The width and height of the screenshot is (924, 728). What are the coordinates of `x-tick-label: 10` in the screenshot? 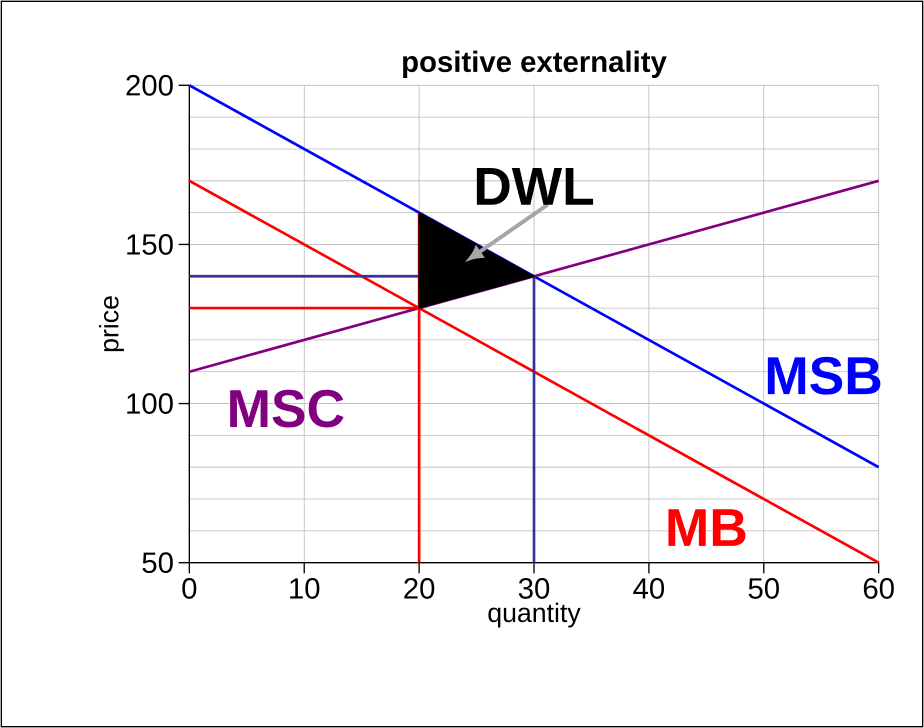 It's located at (305, 588).